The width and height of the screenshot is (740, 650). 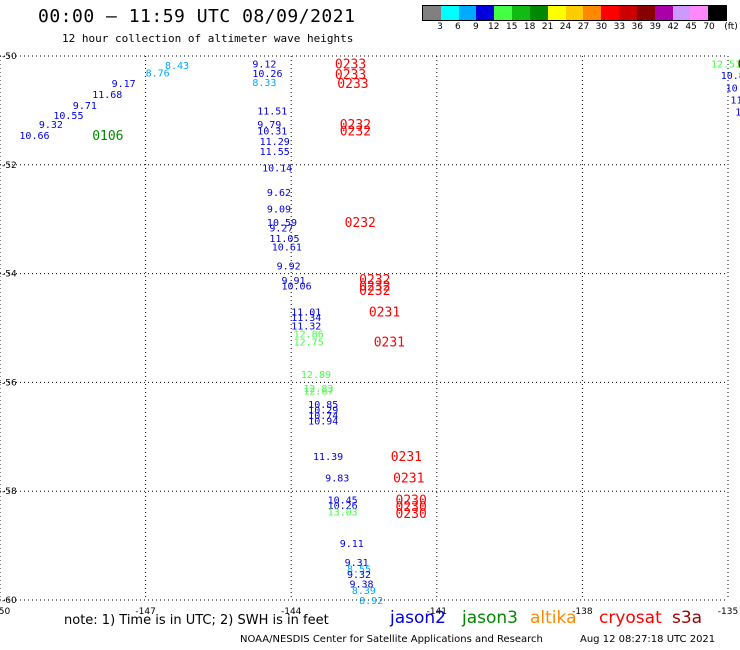 What do you see at coordinates (357, 563) in the screenshot?
I see `swh-data-label: 9.31` at bounding box center [357, 563].